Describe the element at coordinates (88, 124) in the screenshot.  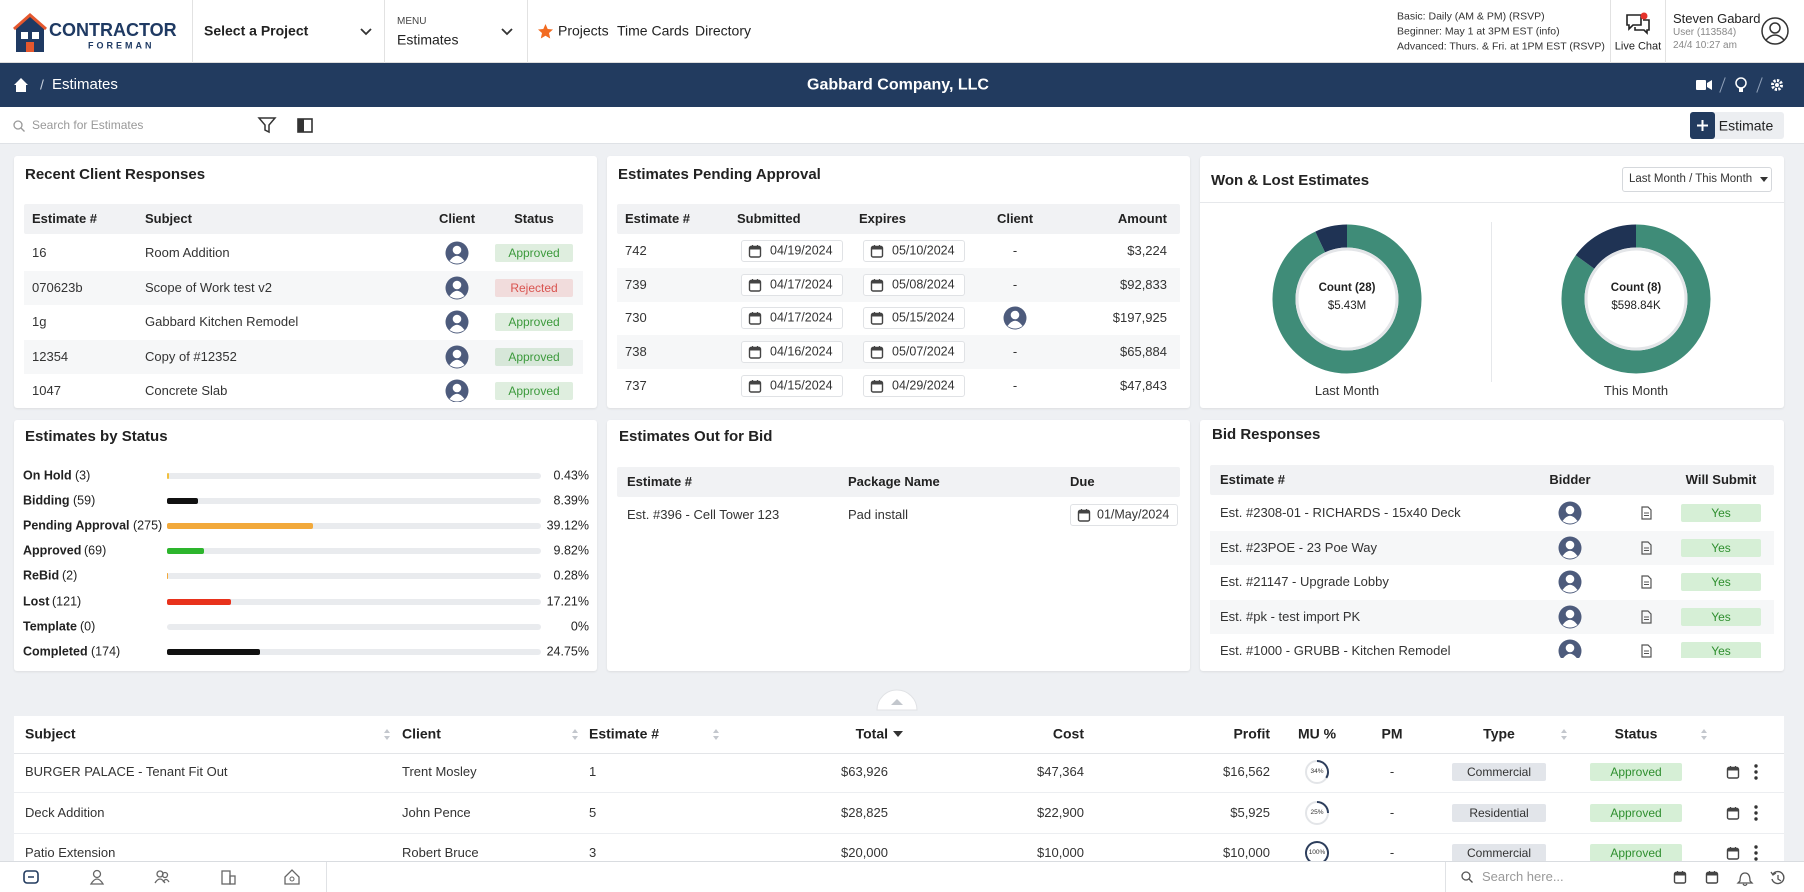
I see `search-input: Search for Estimates` at that location.